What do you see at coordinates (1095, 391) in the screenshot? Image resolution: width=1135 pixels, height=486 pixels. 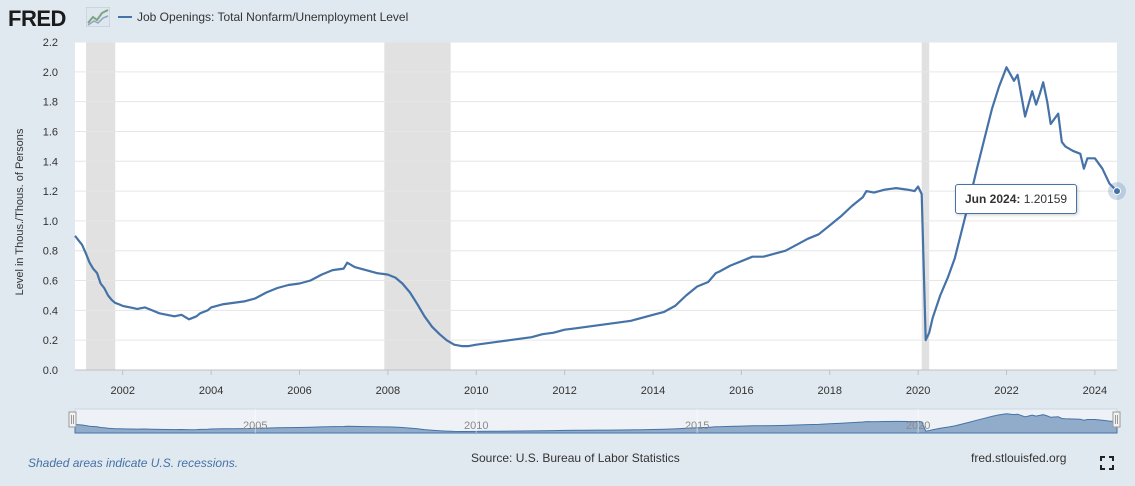 I see `x-tick-label: 2024` at bounding box center [1095, 391].